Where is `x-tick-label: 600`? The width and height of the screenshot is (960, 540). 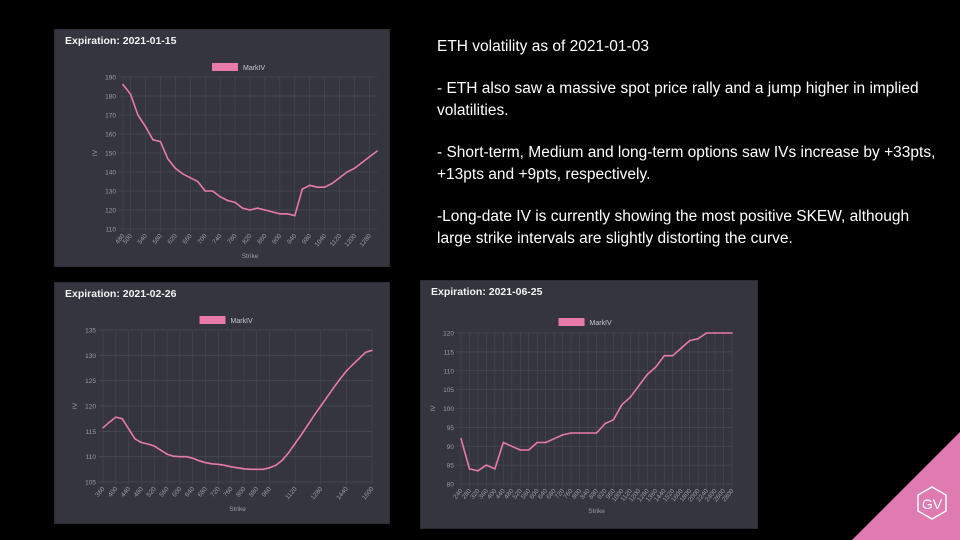
x-tick-label: 600 is located at coordinates (177, 492).